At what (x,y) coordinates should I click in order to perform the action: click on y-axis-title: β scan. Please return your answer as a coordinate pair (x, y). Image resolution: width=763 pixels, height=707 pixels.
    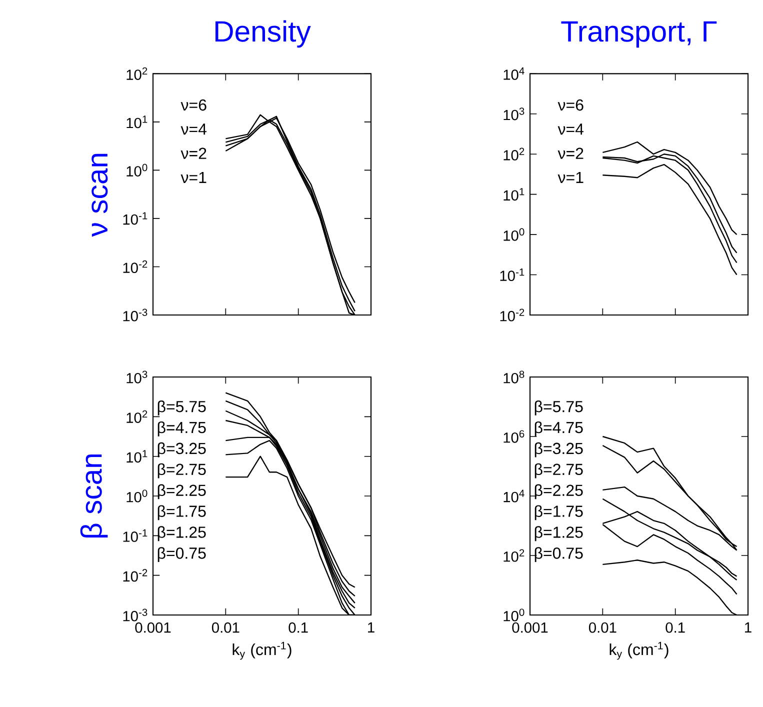
    Looking at the image, I should click on (94, 496).